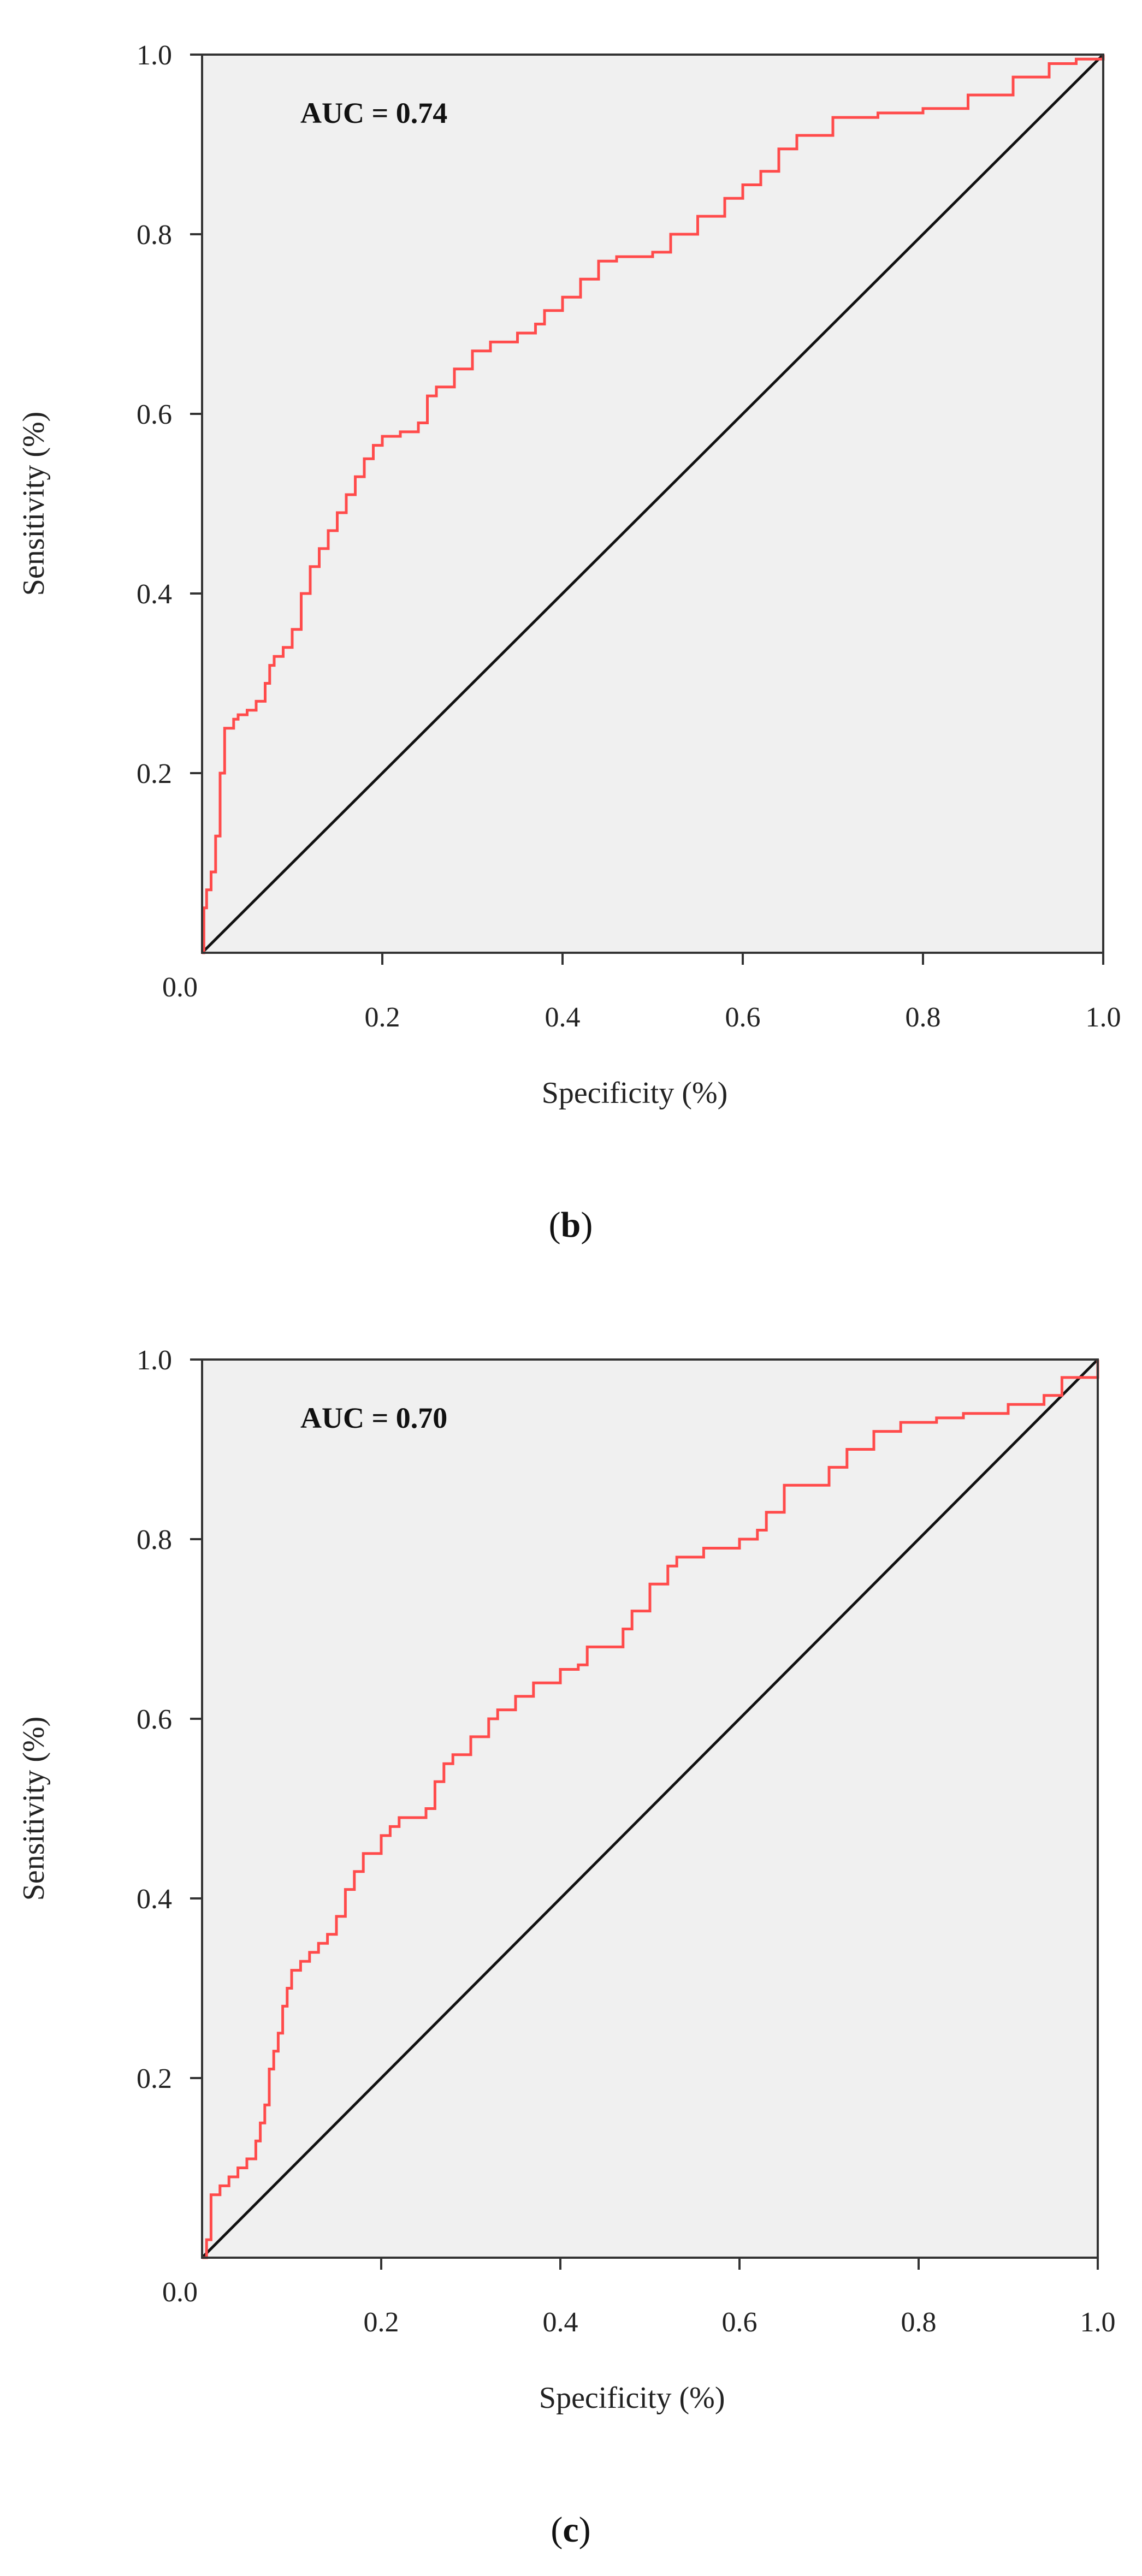 Image resolution: width=1142 pixels, height=2576 pixels. What do you see at coordinates (571, 1225) in the screenshot?
I see `panel-label-b: (b)` at bounding box center [571, 1225].